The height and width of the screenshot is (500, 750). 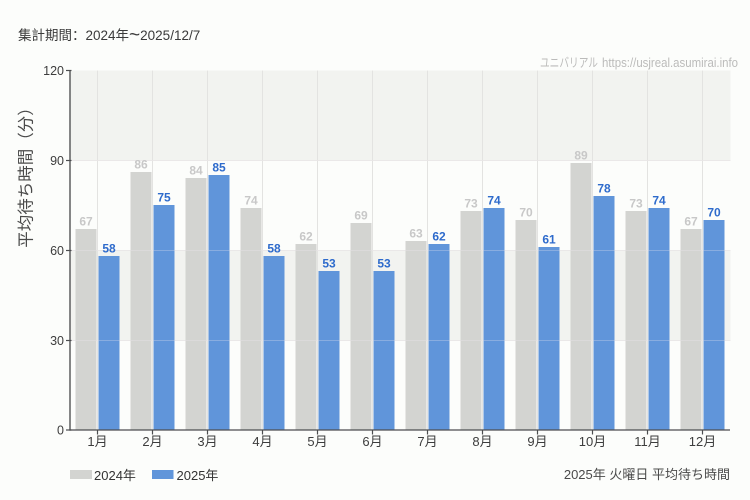 I want to click on svg-text: 集計期間：2024年~2025/12/7, so click(x=109, y=35).